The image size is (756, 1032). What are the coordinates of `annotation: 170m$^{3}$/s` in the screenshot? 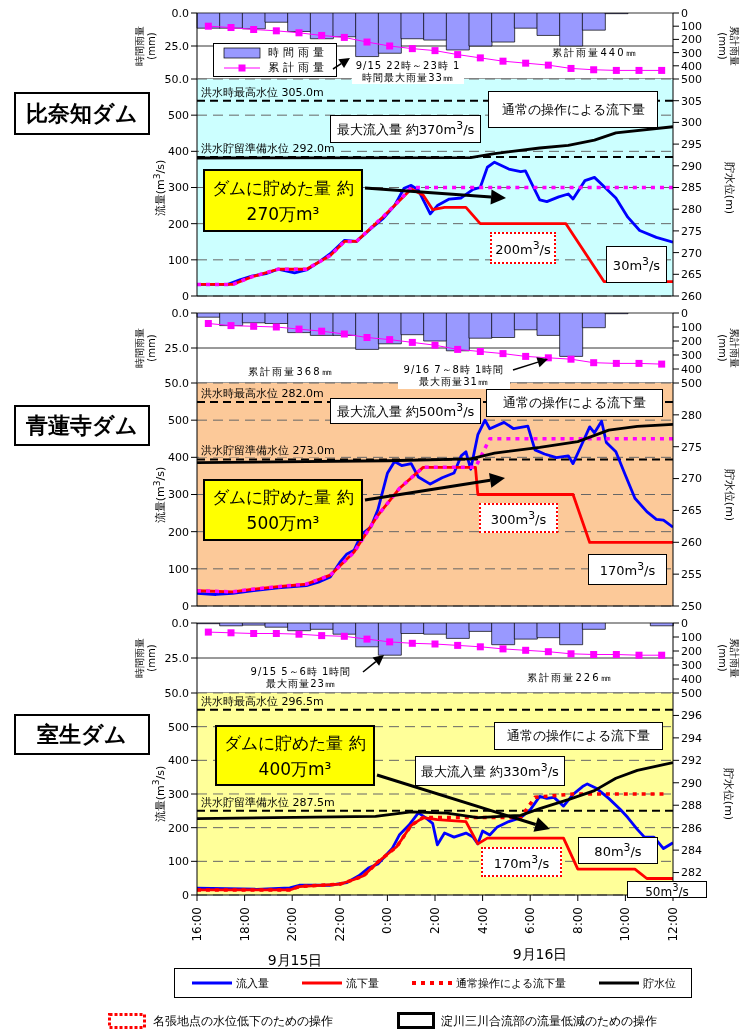 It's located at (627, 569).